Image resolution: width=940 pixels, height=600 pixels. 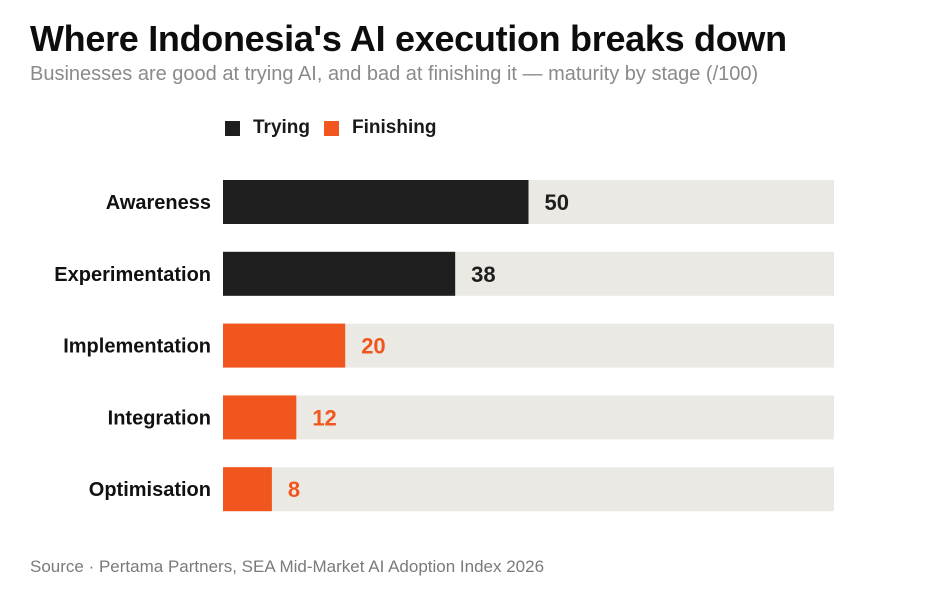 I want to click on category-label: Optimisation, so click(x=150, y=490).